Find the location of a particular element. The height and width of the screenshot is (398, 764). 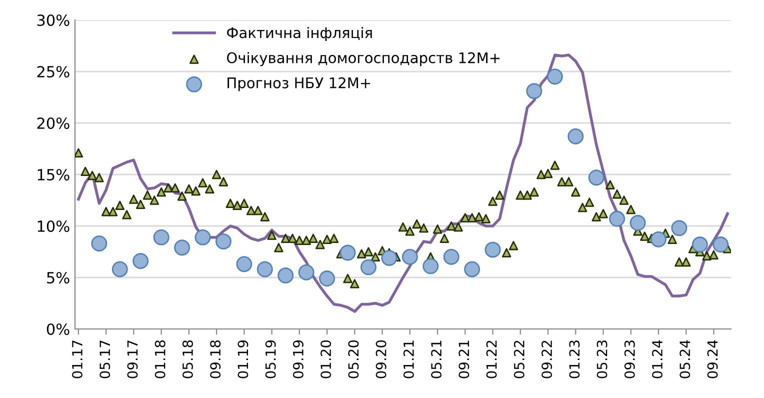

x-tick-label: 09.18 is located at coordinates (215, 359).